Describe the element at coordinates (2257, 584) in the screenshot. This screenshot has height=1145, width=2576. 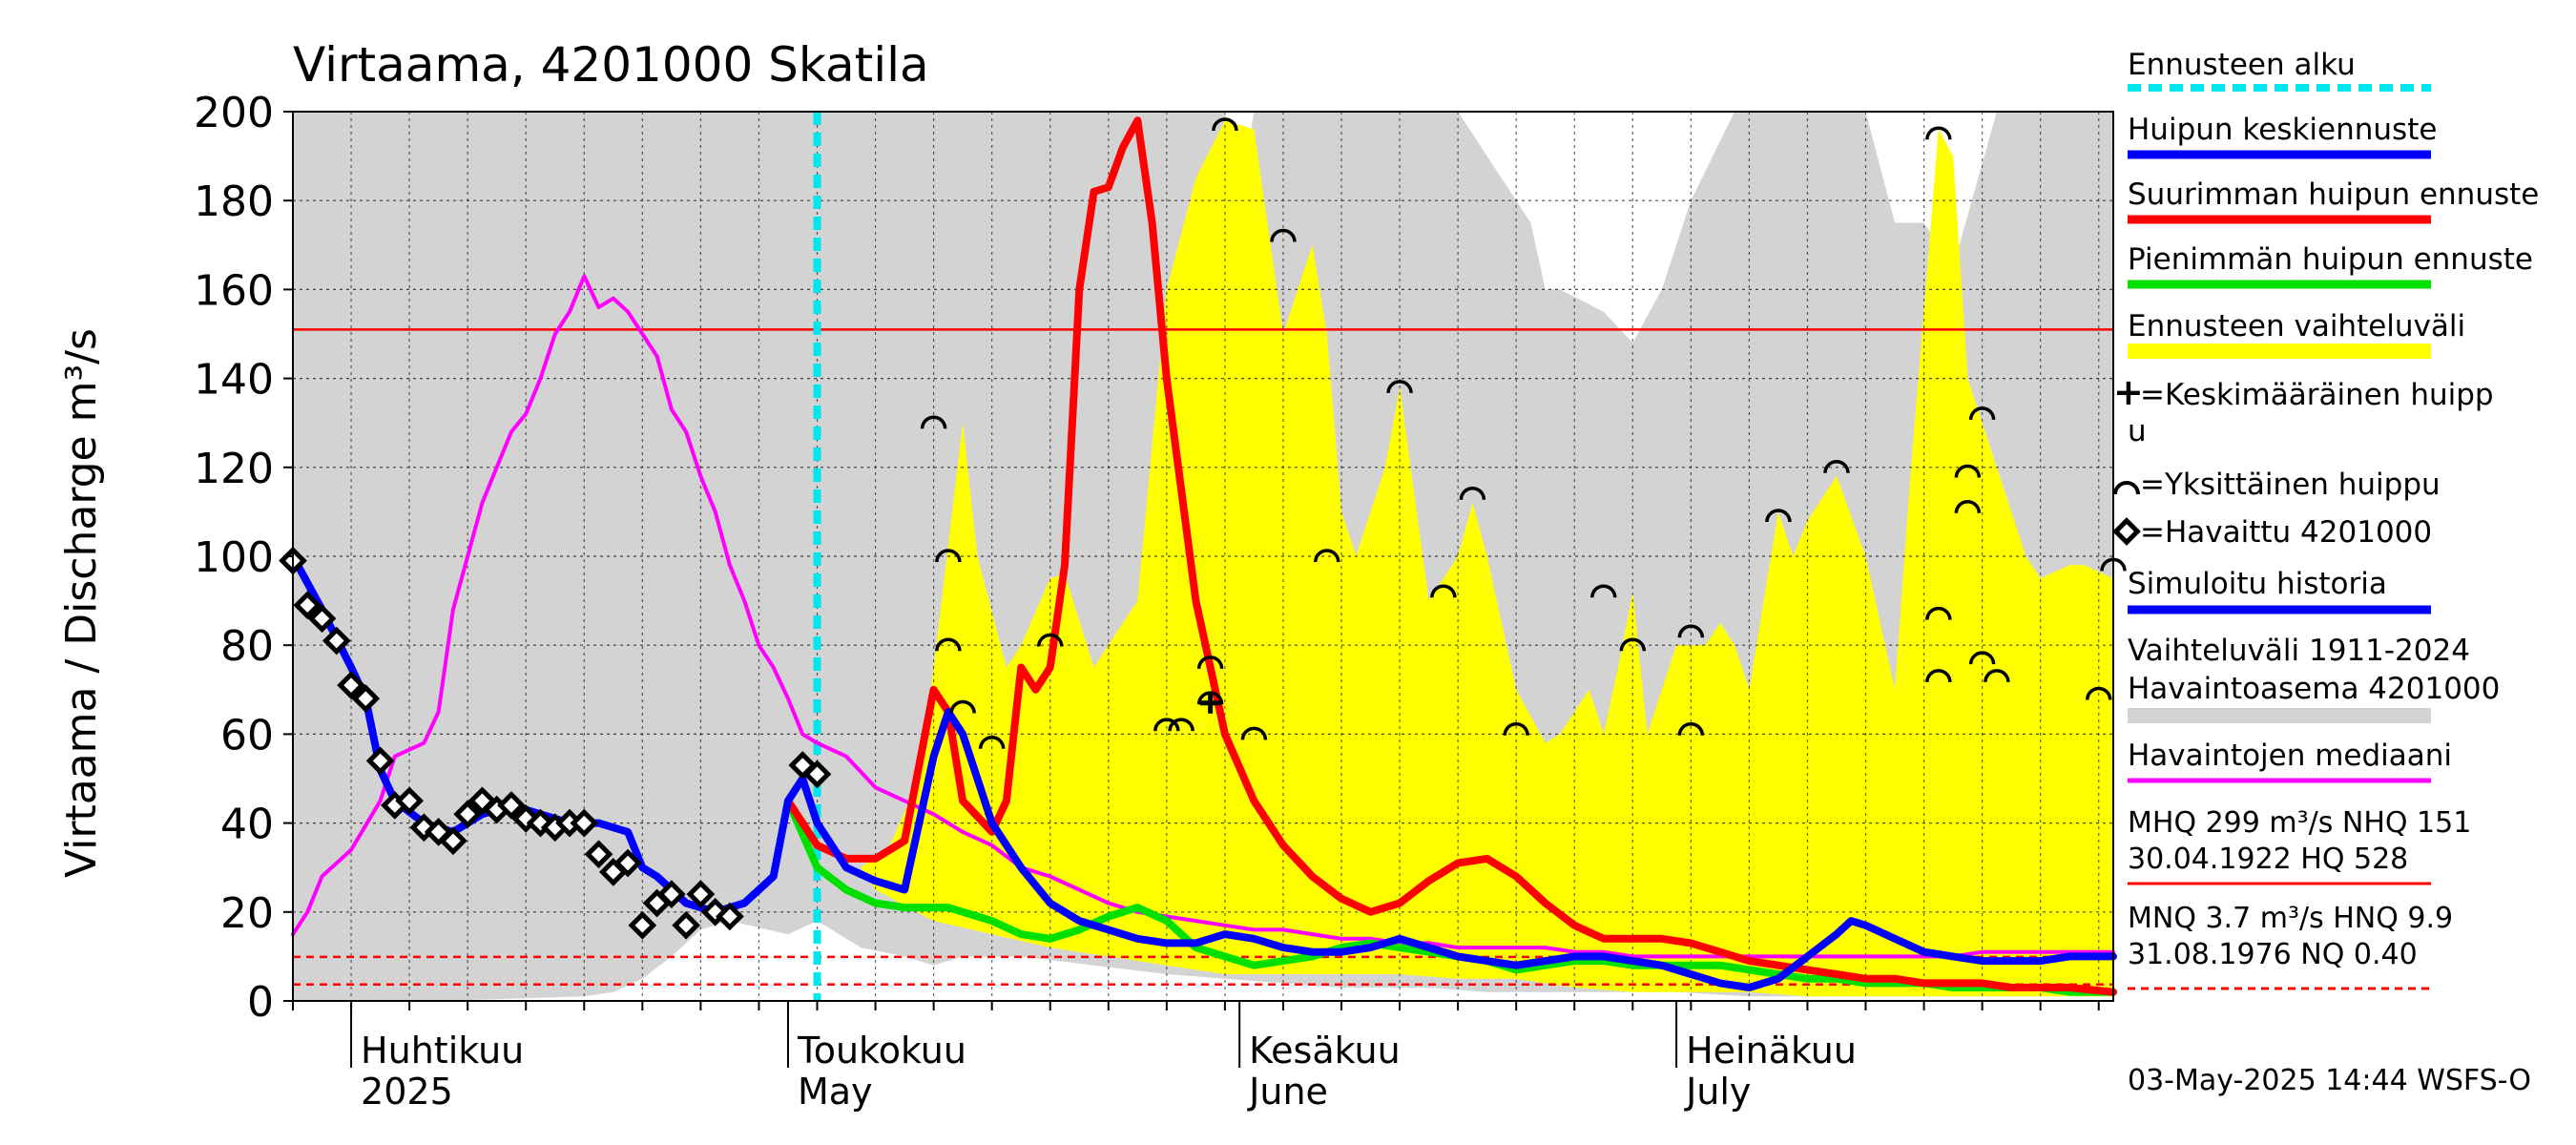
I see `legend-simulated-label: Simuloitu historia` at that location.